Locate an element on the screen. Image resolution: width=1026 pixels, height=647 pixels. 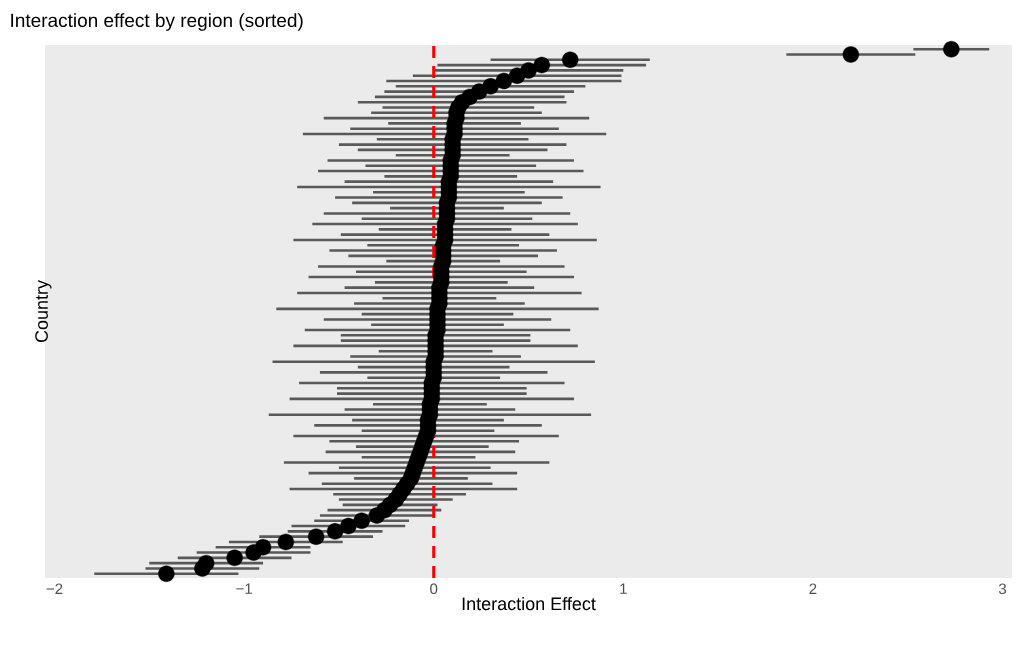
x-tick-label: 3 is located at coordinates (1002, 589).